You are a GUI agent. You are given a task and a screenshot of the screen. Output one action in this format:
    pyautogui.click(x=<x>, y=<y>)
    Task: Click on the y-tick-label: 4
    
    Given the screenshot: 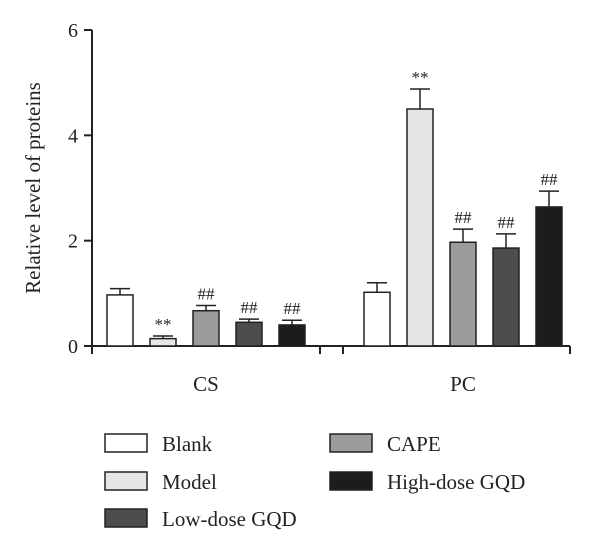 What is the action you would take?
    pyautogui.click(x=73, y=136)
    